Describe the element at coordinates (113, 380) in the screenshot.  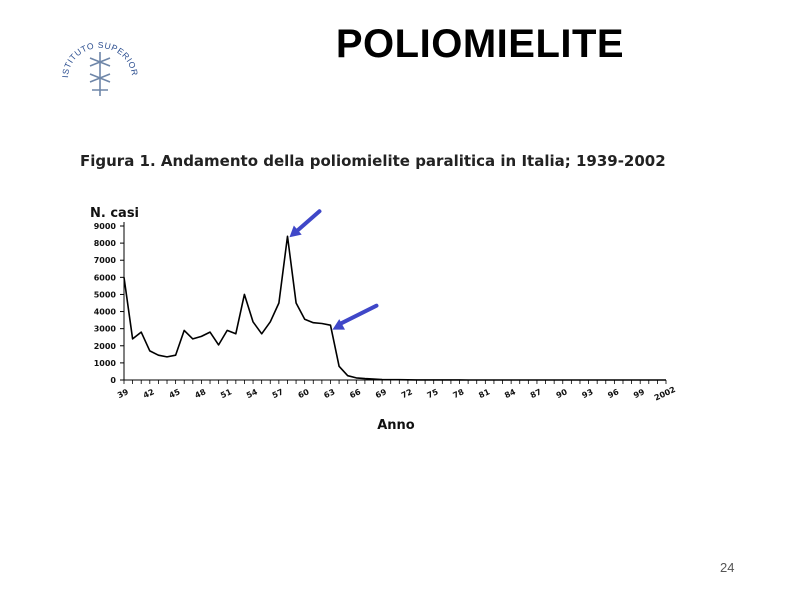
I see `y-tick-label: 0` at that location.